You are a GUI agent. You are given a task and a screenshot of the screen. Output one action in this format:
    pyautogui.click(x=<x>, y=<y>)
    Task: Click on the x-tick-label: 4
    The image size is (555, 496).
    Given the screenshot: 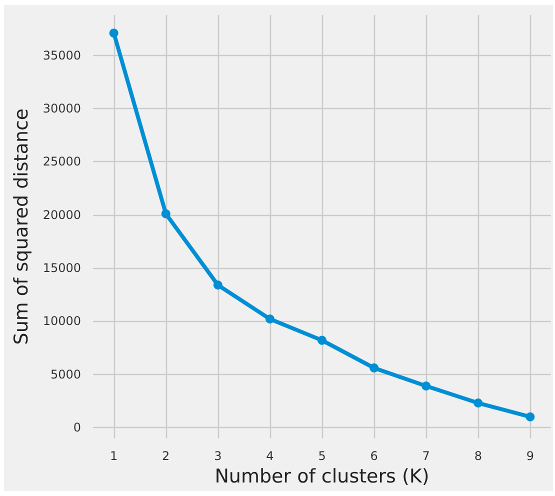 What is the action you would take?
    pyautogui.click(x=270, y=456)
    